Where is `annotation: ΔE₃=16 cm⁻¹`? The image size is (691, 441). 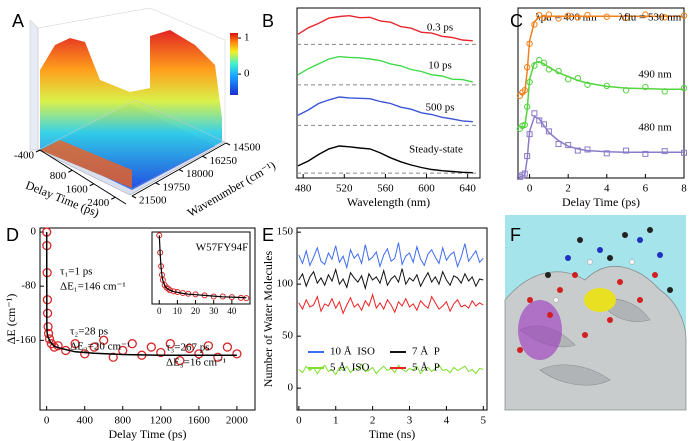 annotation: ΔE₃=16 cm⁻¹ is located at coordinates (196, 363).